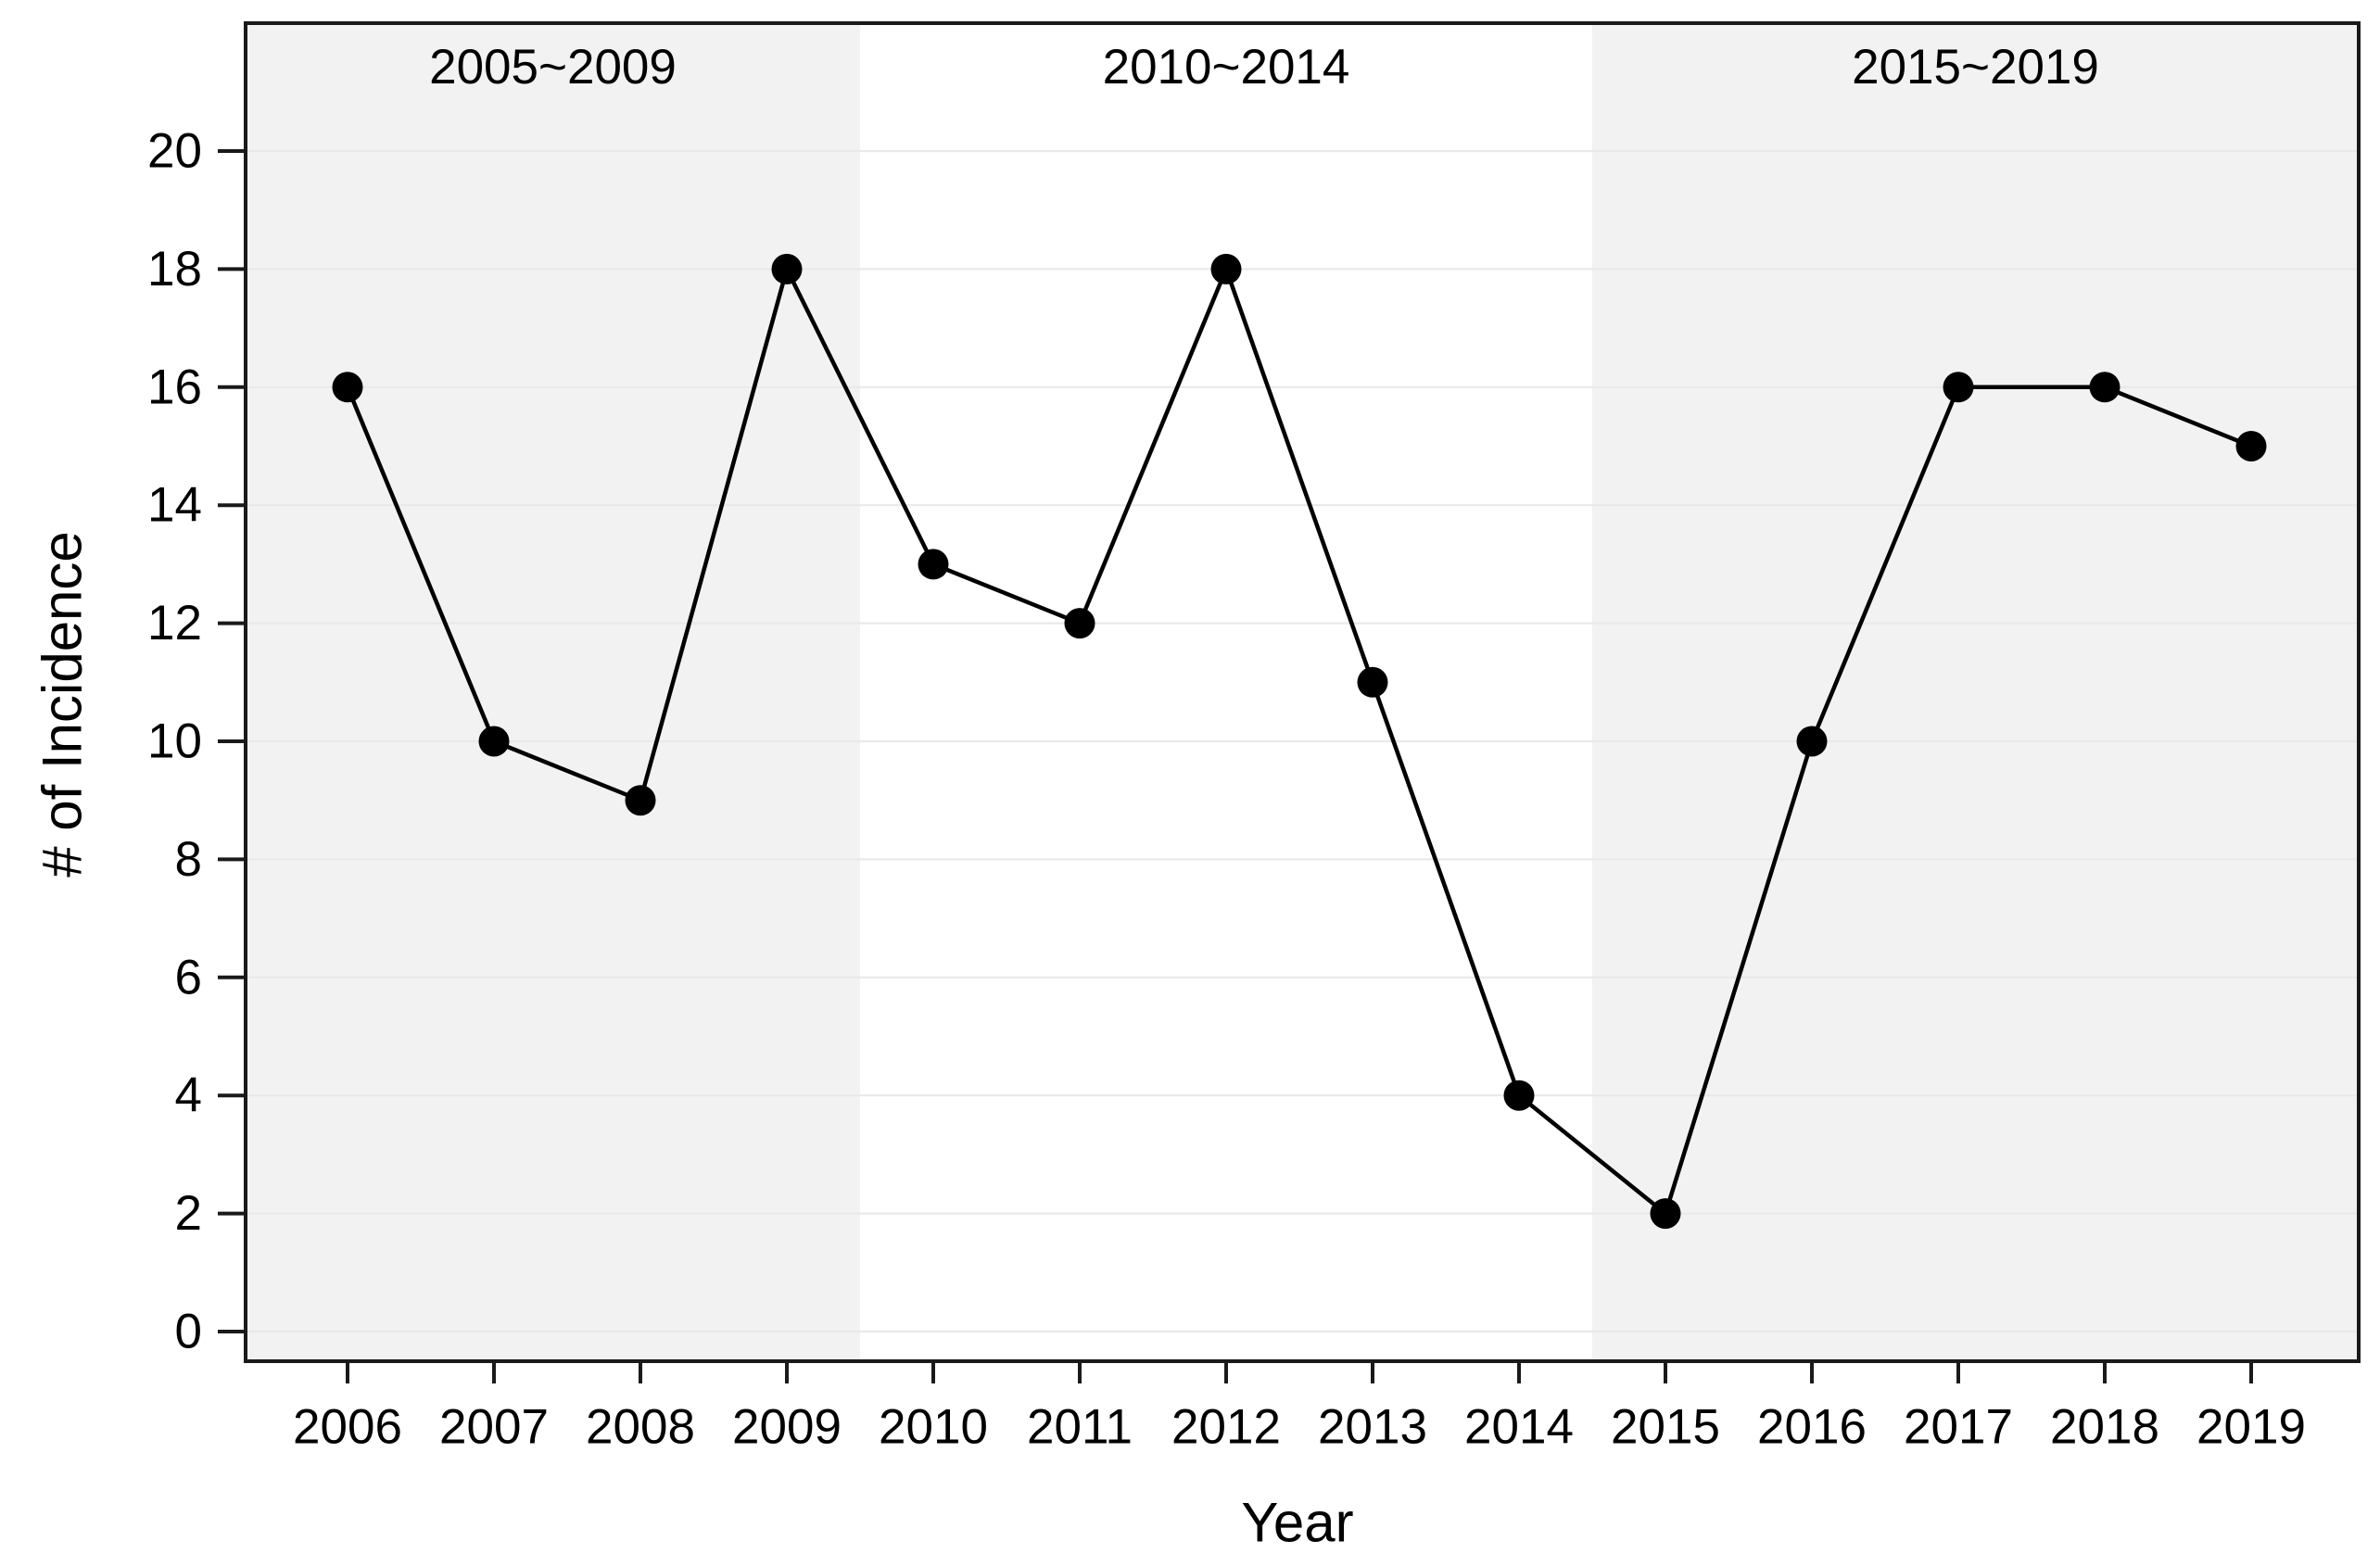 The image size is (2380, 1566). What do you see at coordinates (1297, 1523) in the screenshot?
I see `x-axis-title: Year` at bounding box center [1297, 1523].